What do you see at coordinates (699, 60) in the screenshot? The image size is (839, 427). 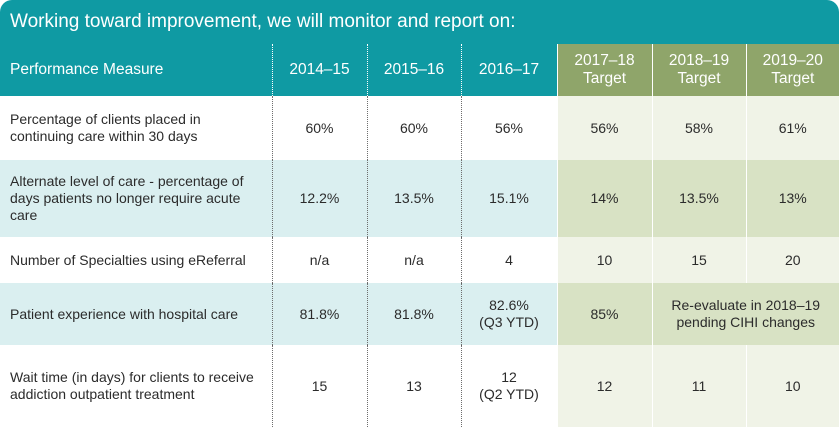 I see `header-target-2018-year: 2018–19` at bounding box center [699, 60].